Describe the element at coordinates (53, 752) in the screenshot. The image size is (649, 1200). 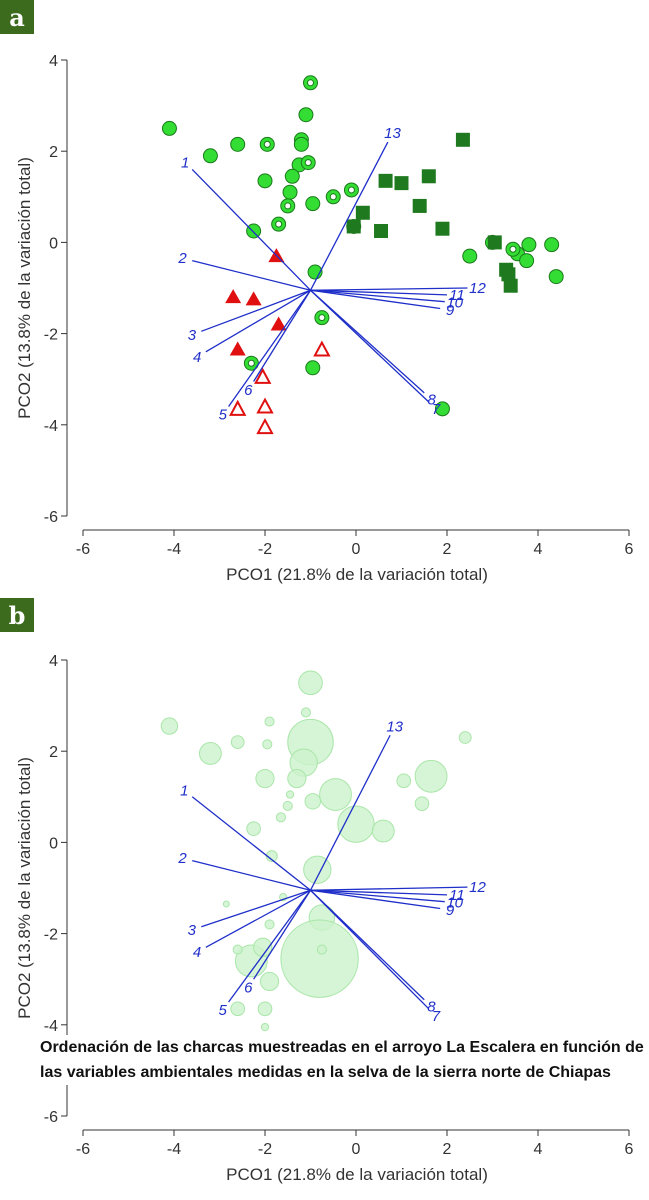
I see `y-tick-label: 2` at that location.